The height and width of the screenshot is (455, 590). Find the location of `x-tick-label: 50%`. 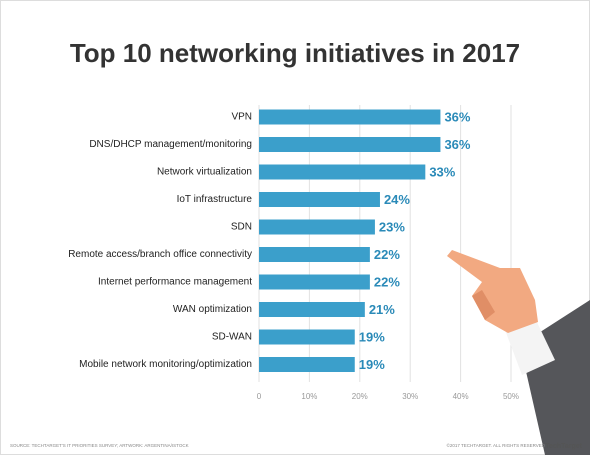

x-tick-label: 50% is located at coordinates (511, 396).